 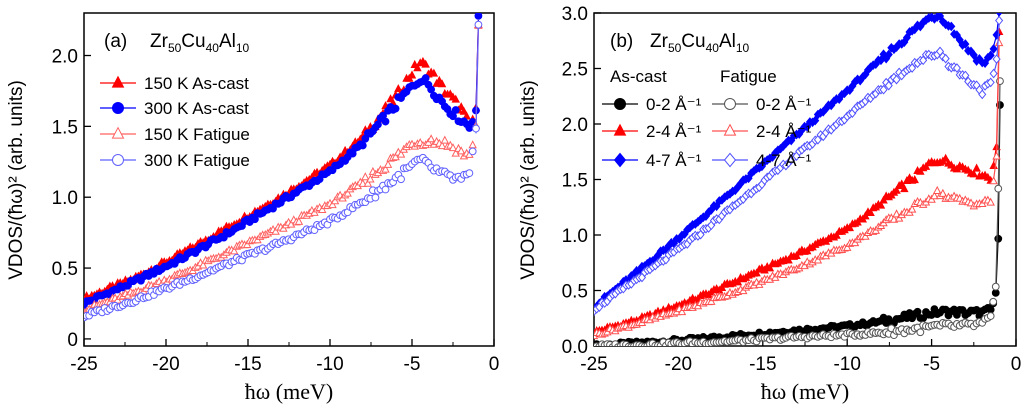 What do you see at coordinates (16, 180) in the screenshot?
I see `panel-a-ylabel: VDOS/(ħω)² (arb. units)` at bounding box center [16, 180].